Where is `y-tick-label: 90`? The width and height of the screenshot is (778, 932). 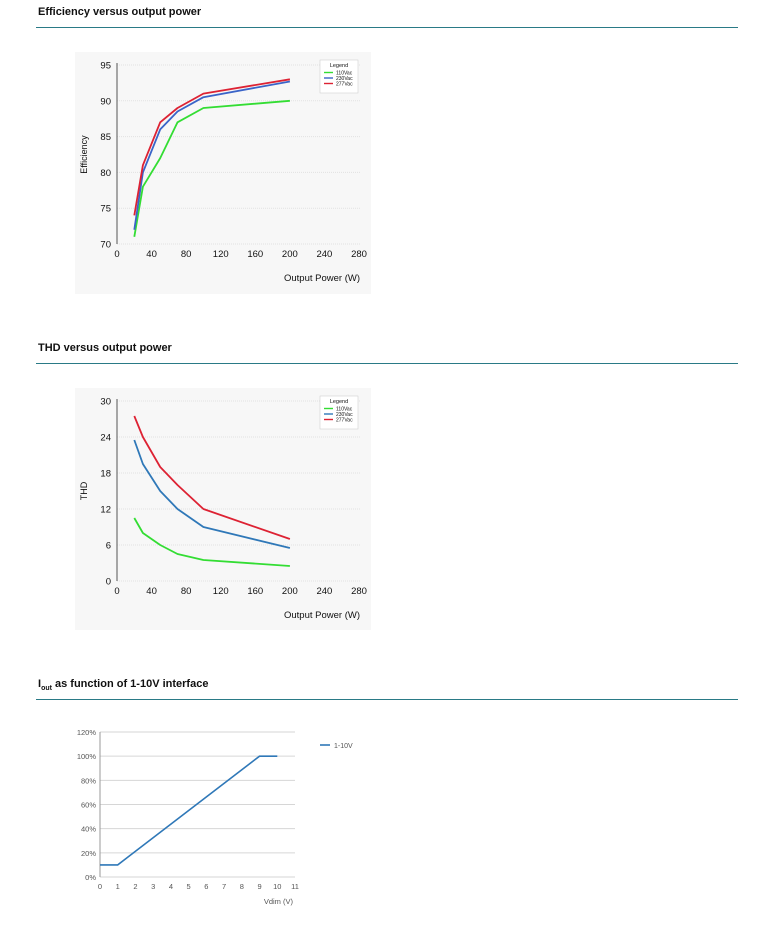 y-tick-label: 90 is located at coordinates (105, 101).